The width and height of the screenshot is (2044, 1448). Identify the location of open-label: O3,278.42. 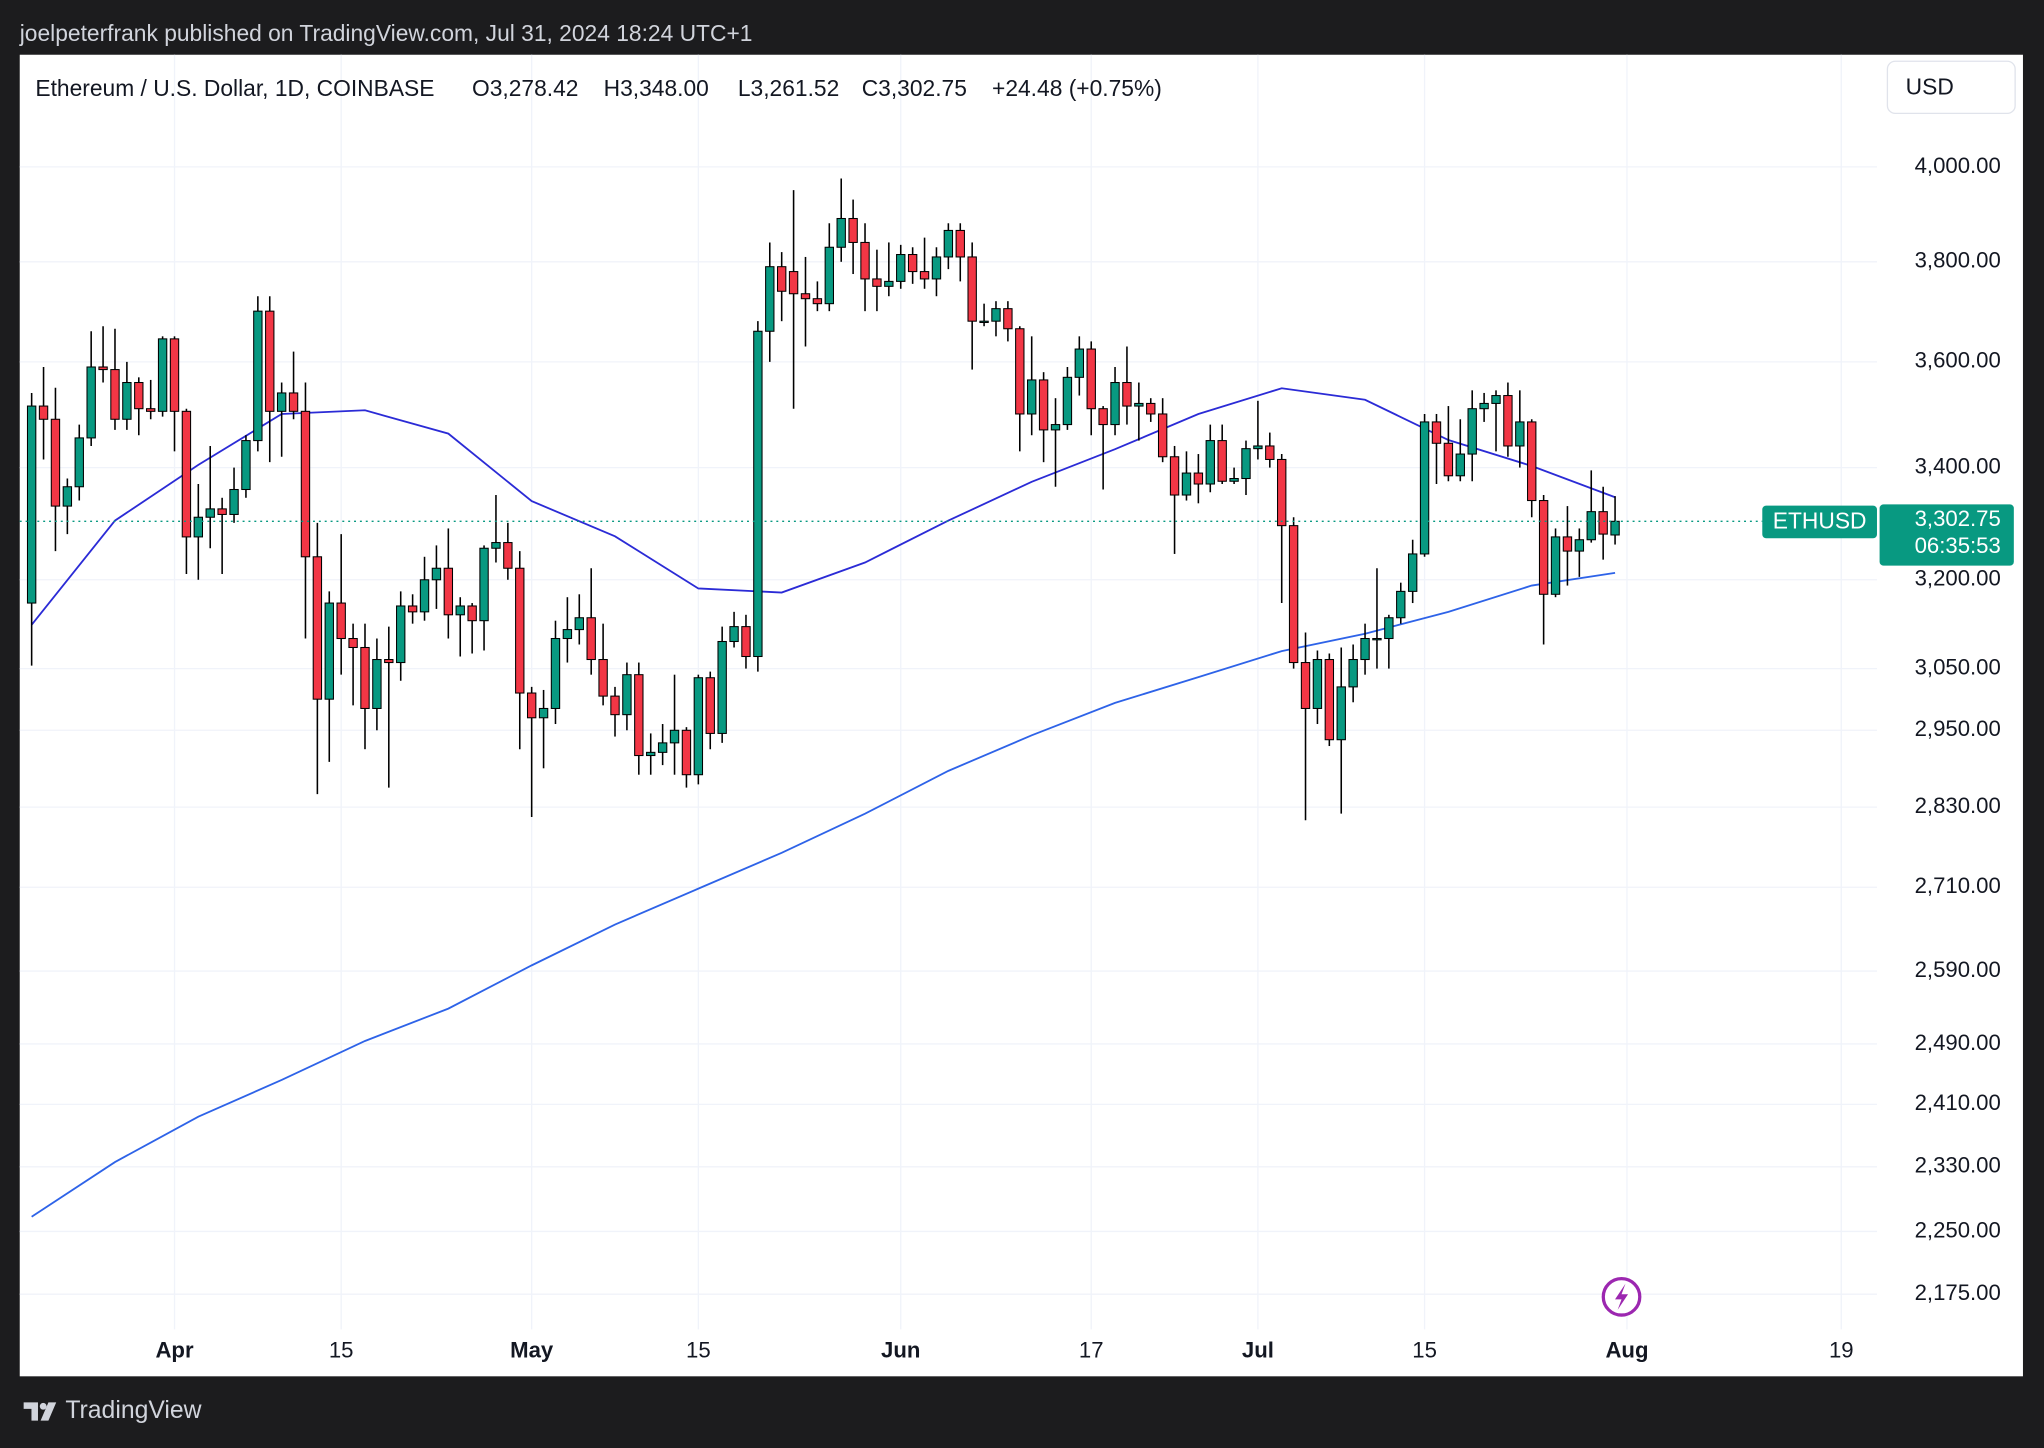
(525, 88).